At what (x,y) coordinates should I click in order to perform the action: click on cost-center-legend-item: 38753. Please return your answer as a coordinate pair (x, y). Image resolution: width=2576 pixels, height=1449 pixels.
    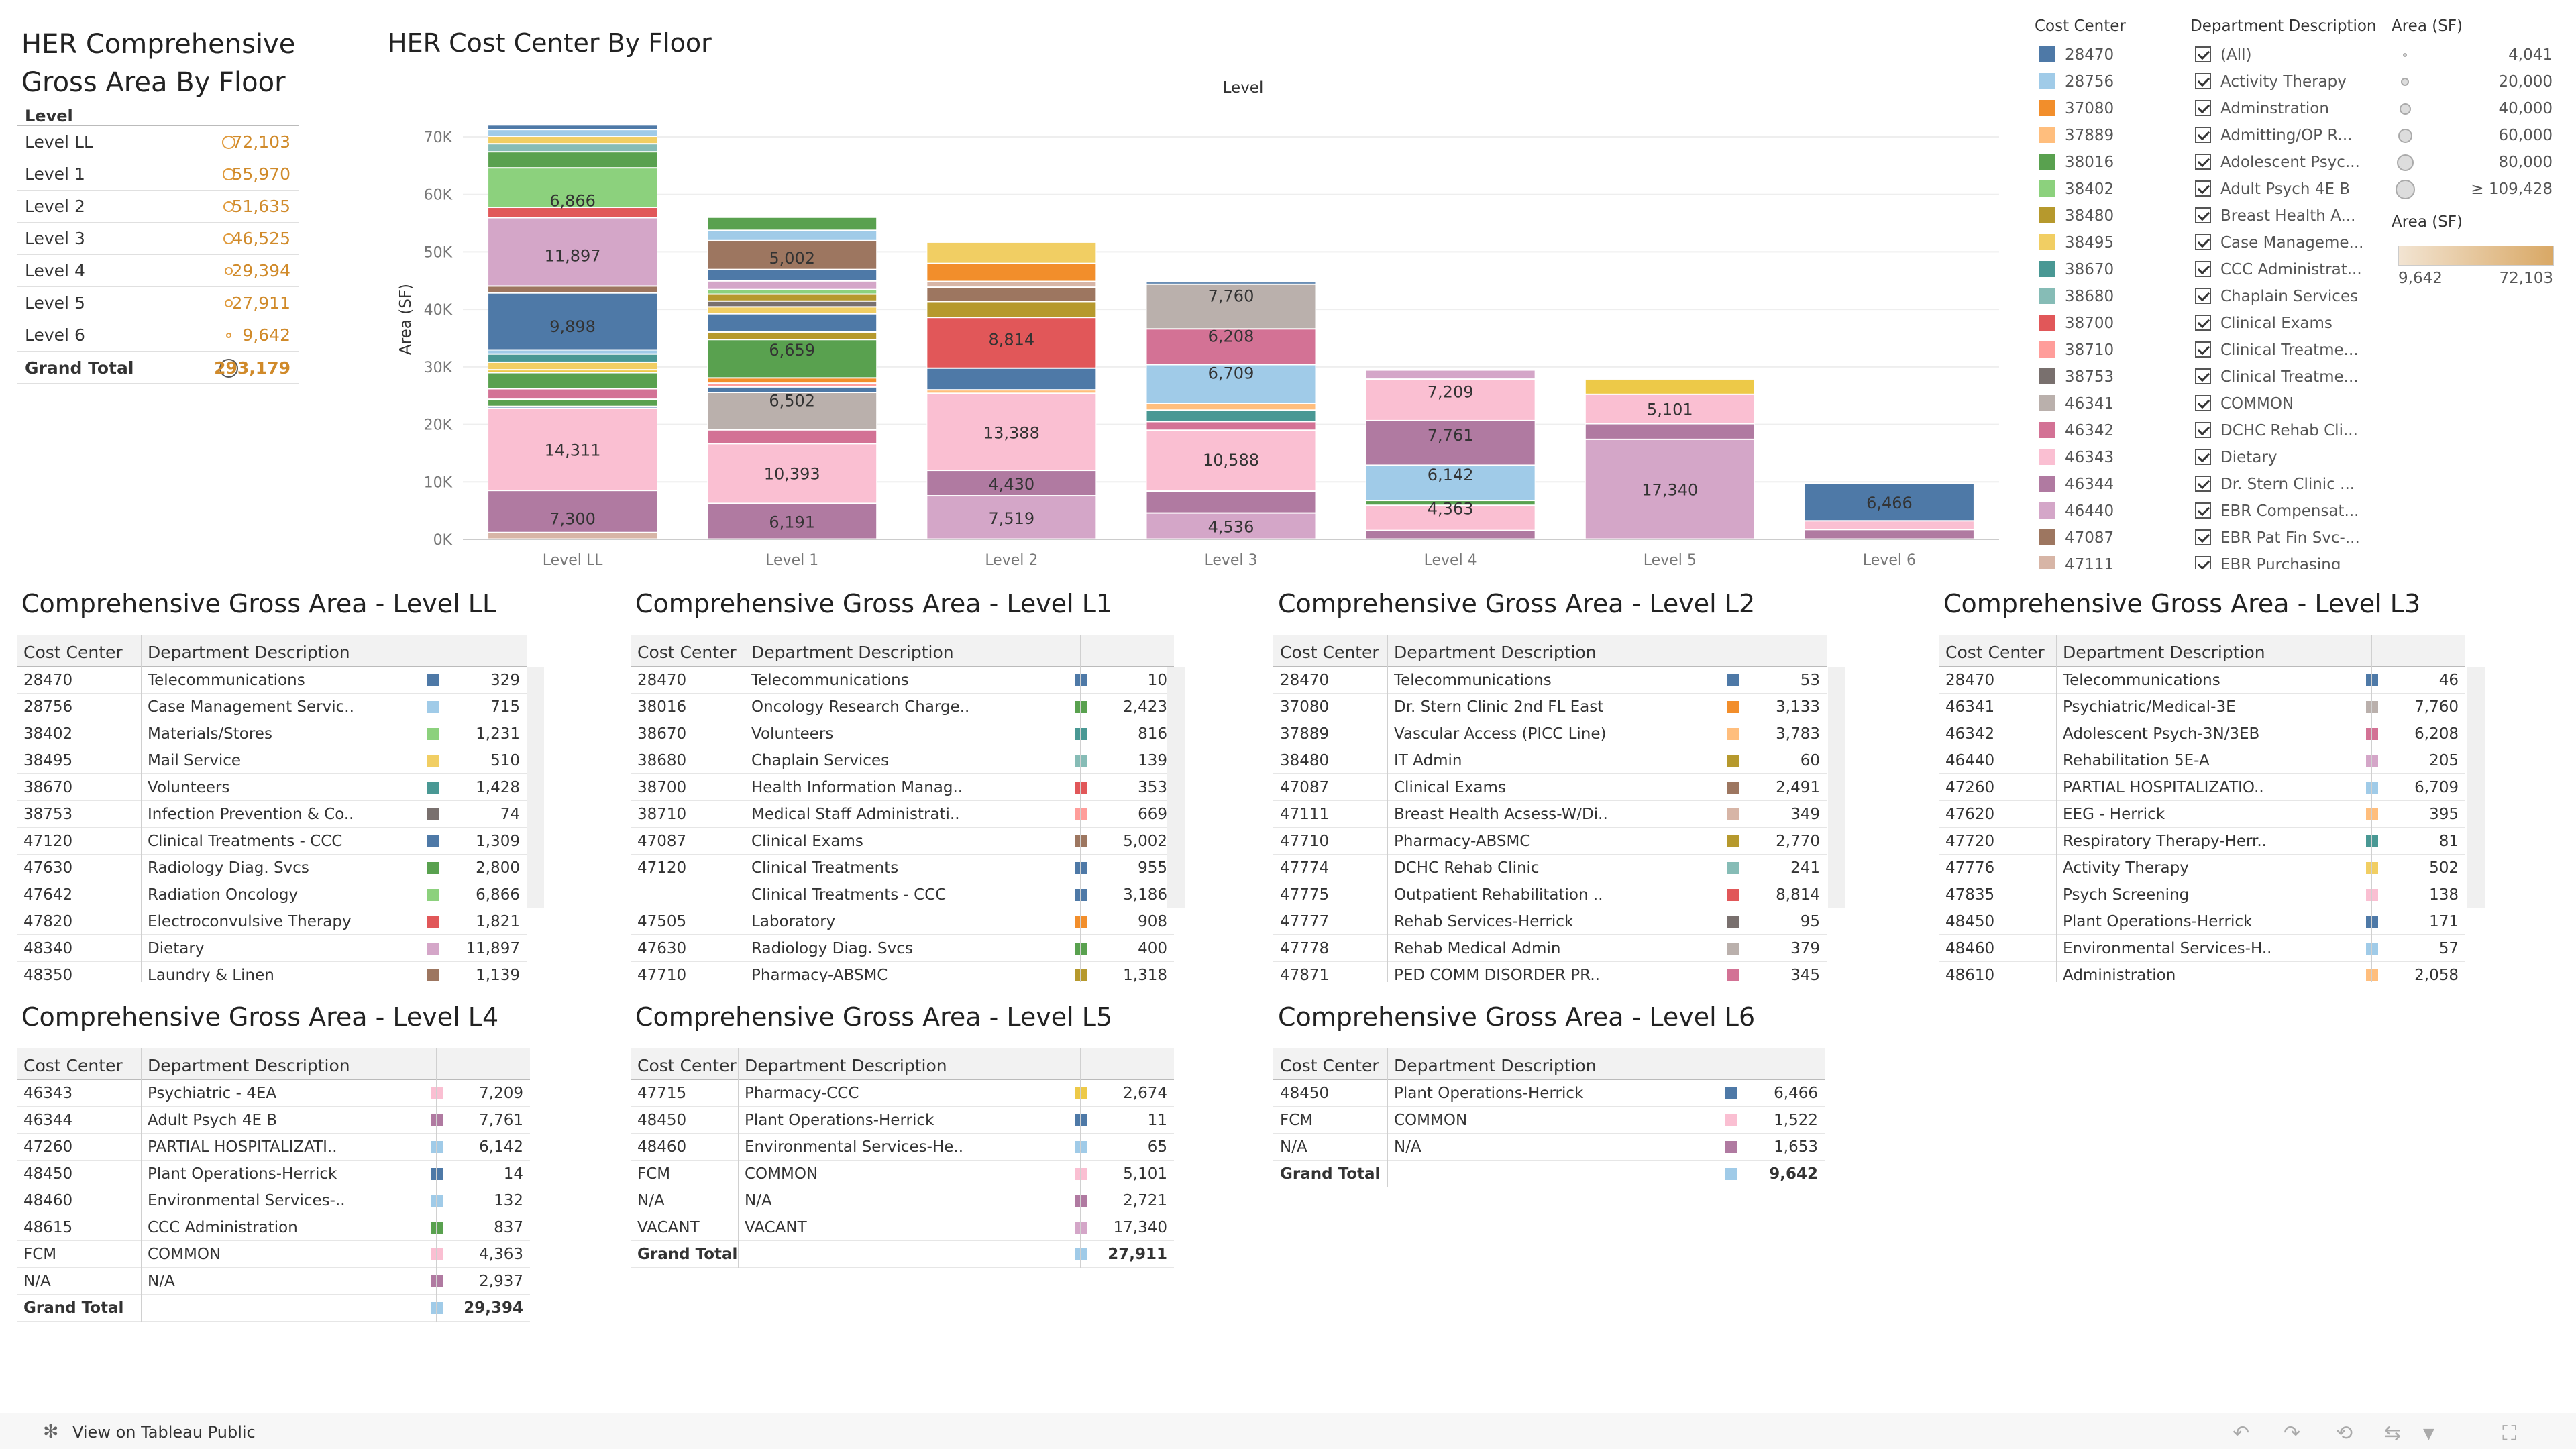
    Looking at the image, I should click on (2106, 377).